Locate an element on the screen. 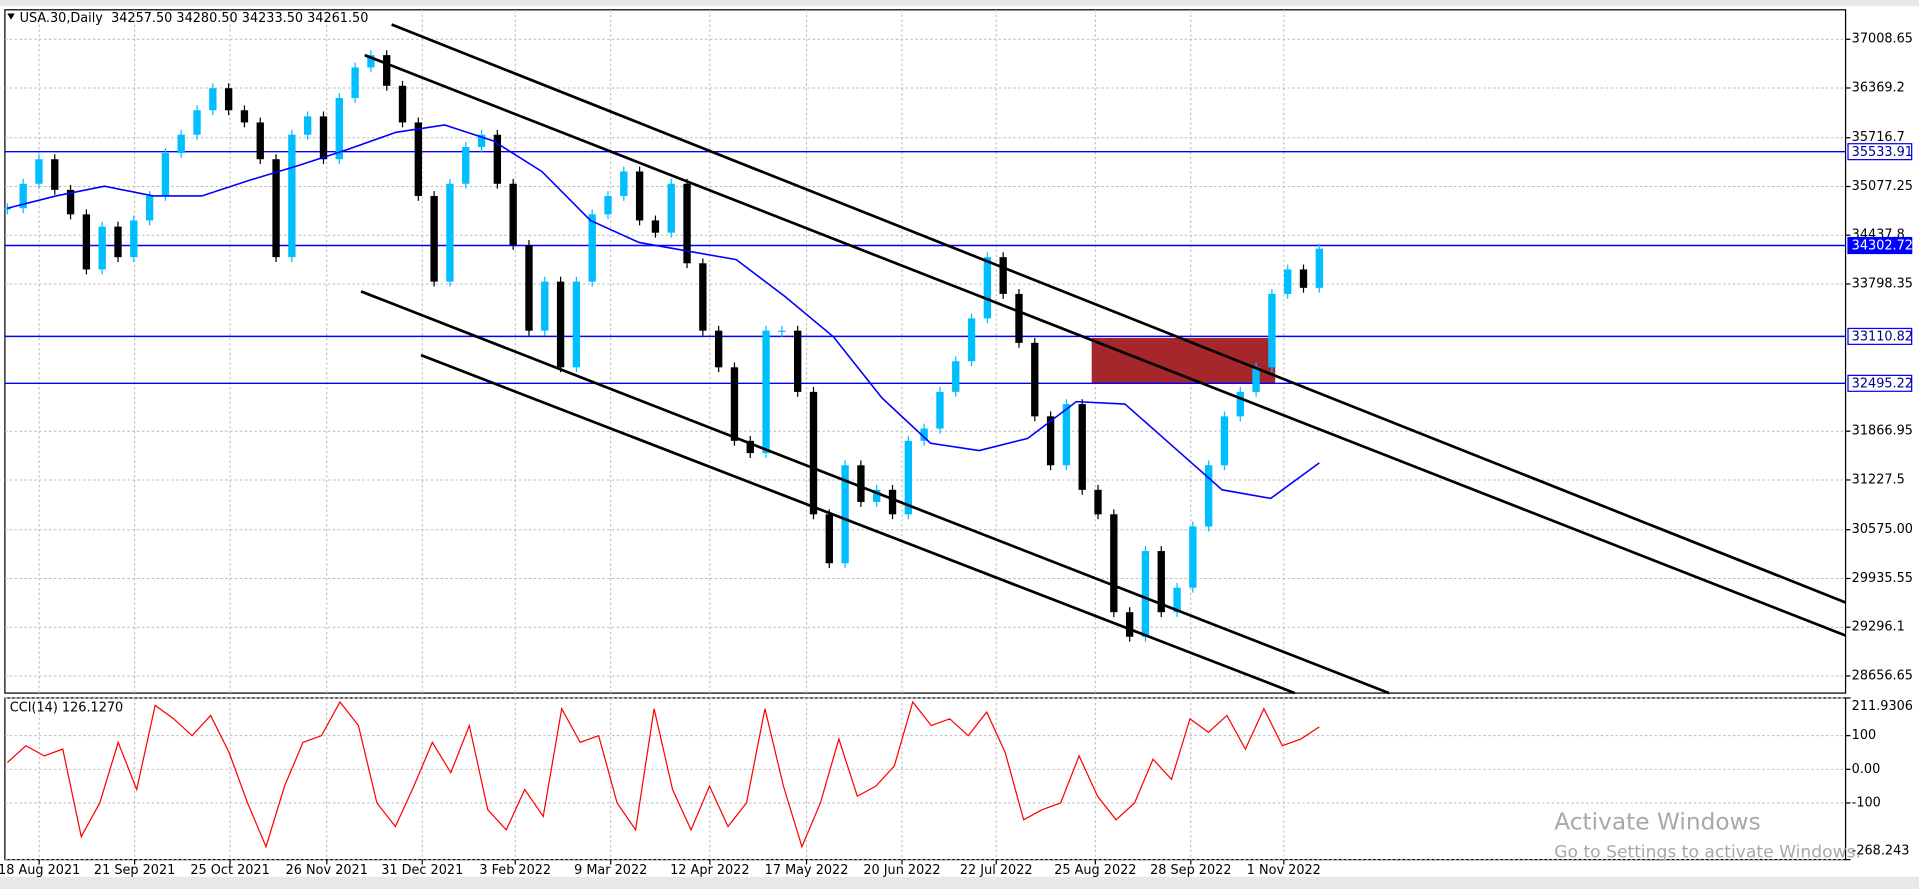 This screenshot has width=1919, height=889. x-tick-label: 25 Oct 2021 is located at coordinates (229, 870).